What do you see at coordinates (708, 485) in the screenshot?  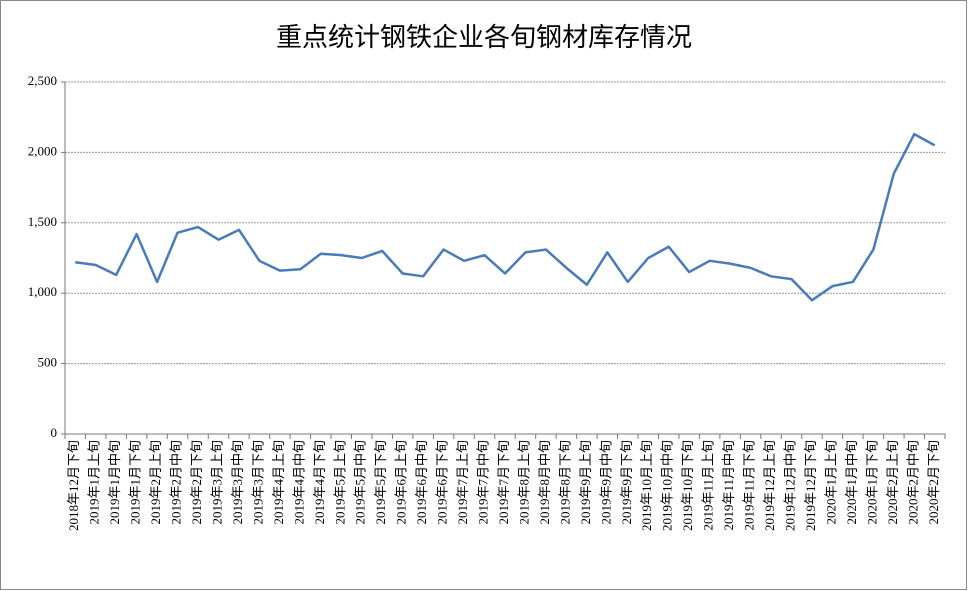 I see `x-tick-label: 2019年11月上旬` at bounding box center [708, 485].